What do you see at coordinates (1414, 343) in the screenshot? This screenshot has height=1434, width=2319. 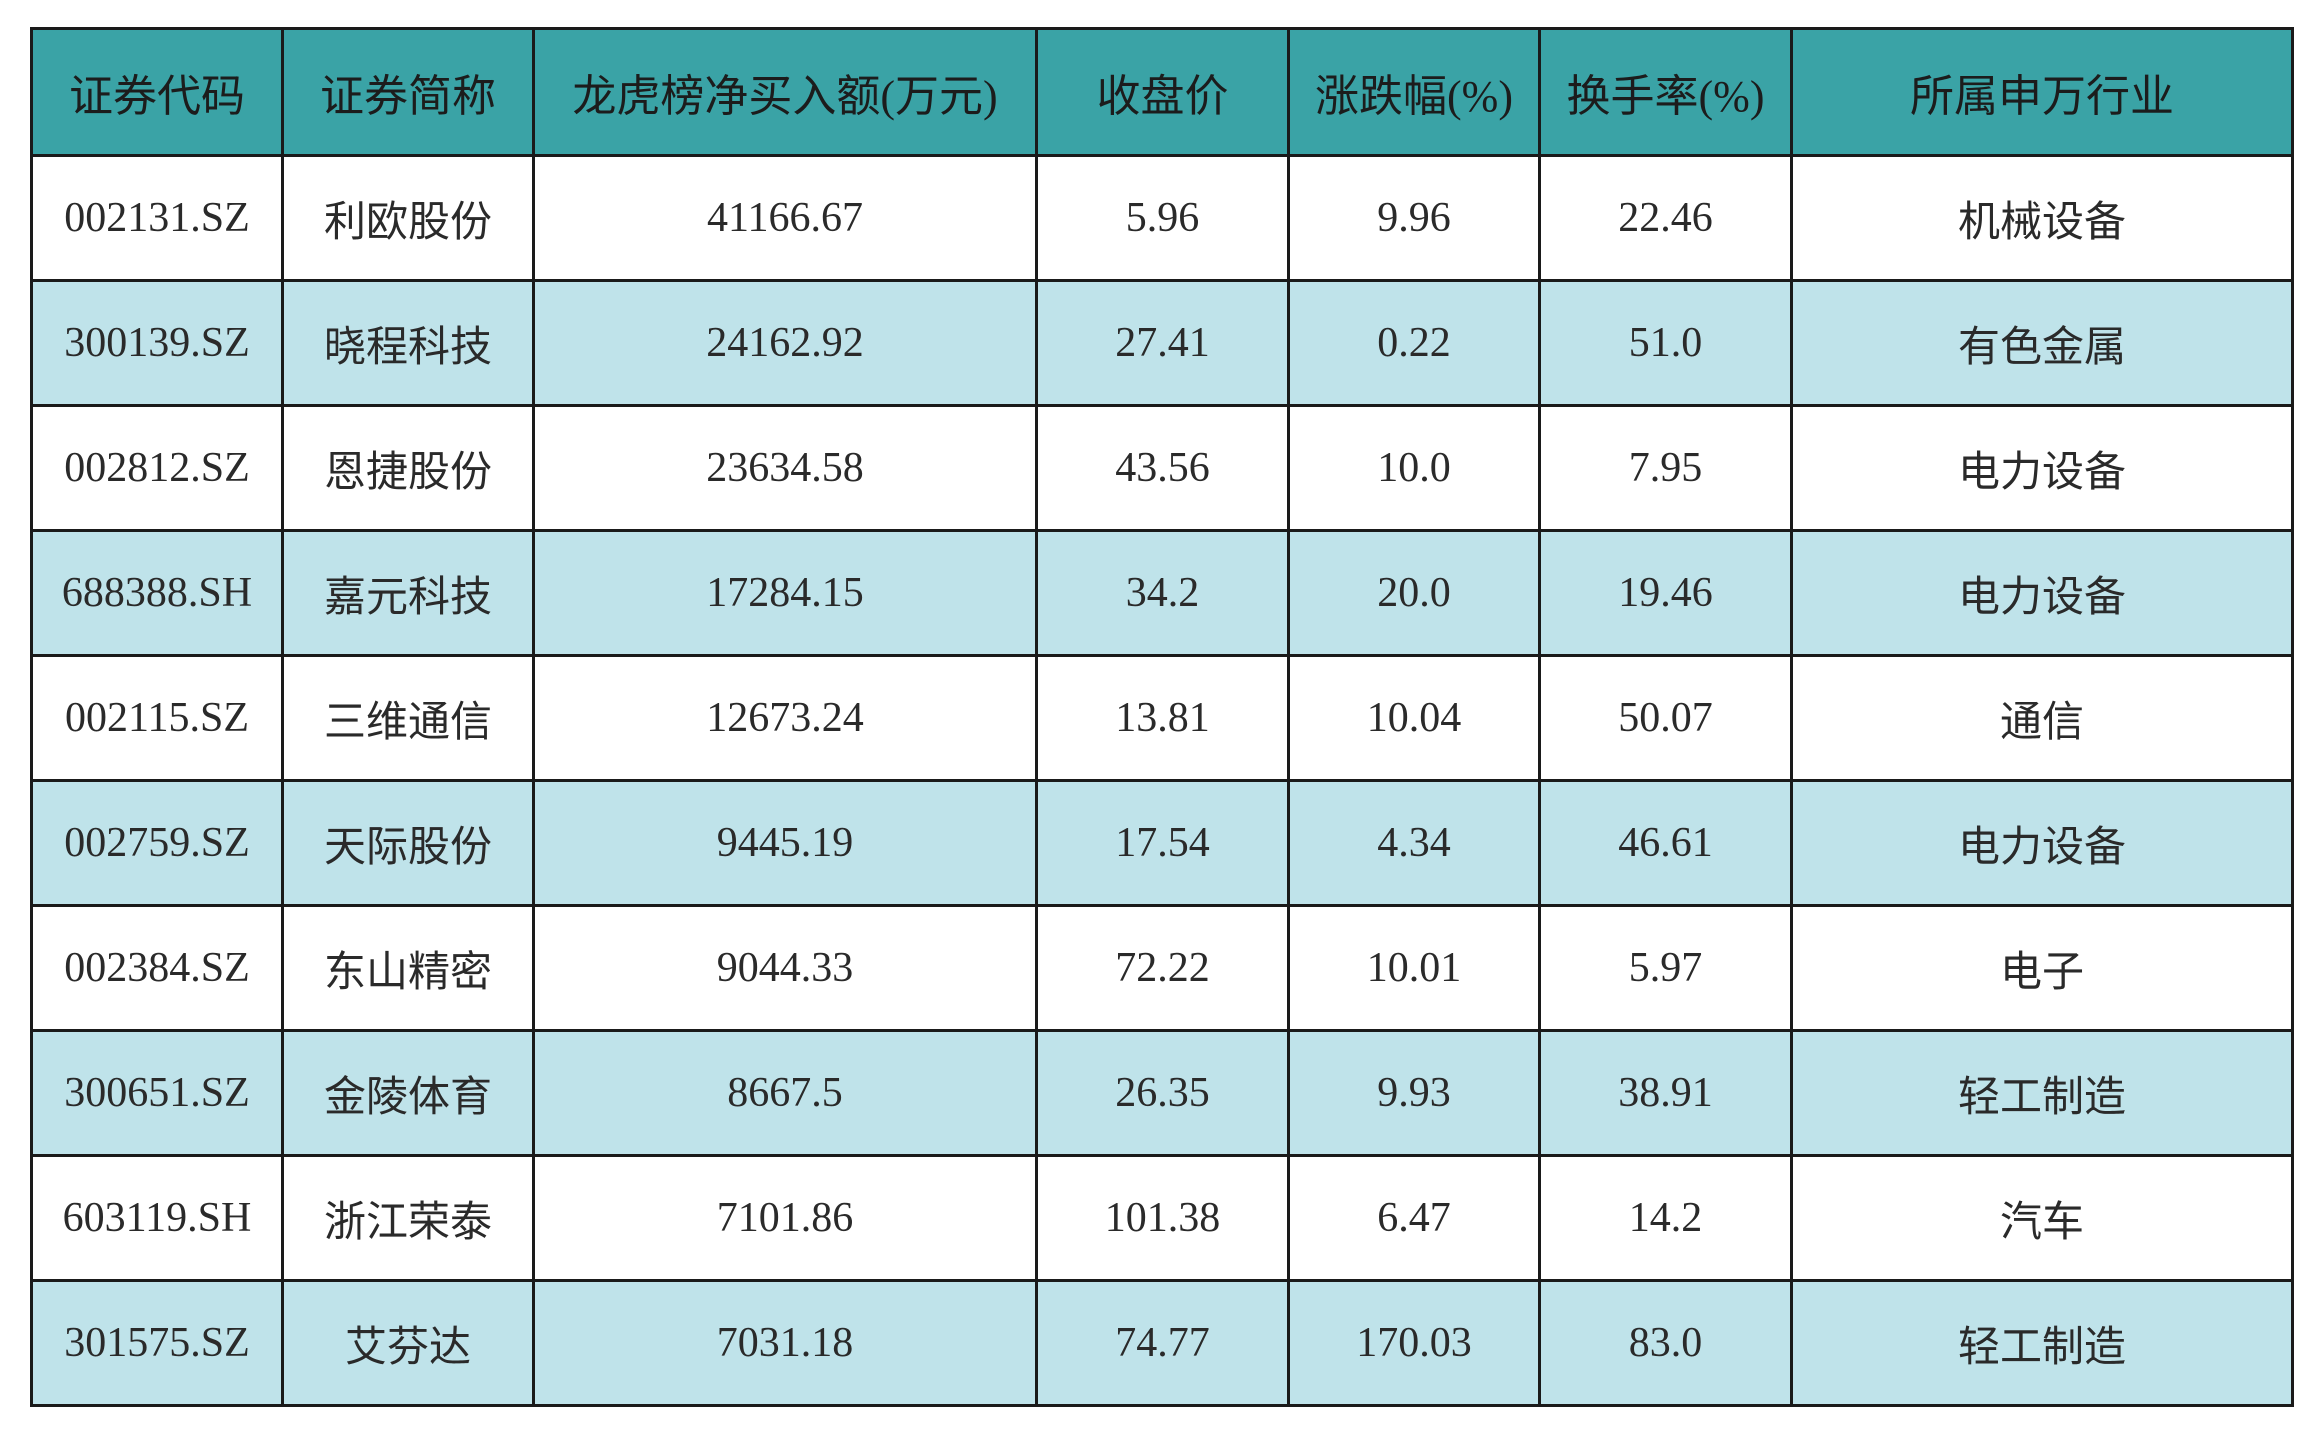 I see `table-cell: 0.22` at bounding box center [1414, 343].